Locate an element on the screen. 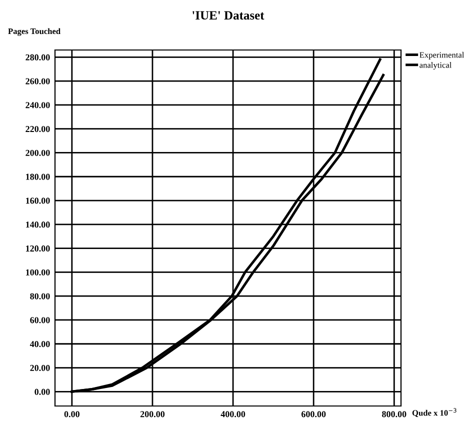  y-tick-label: 180.00 is located at coordinates (38, 177).